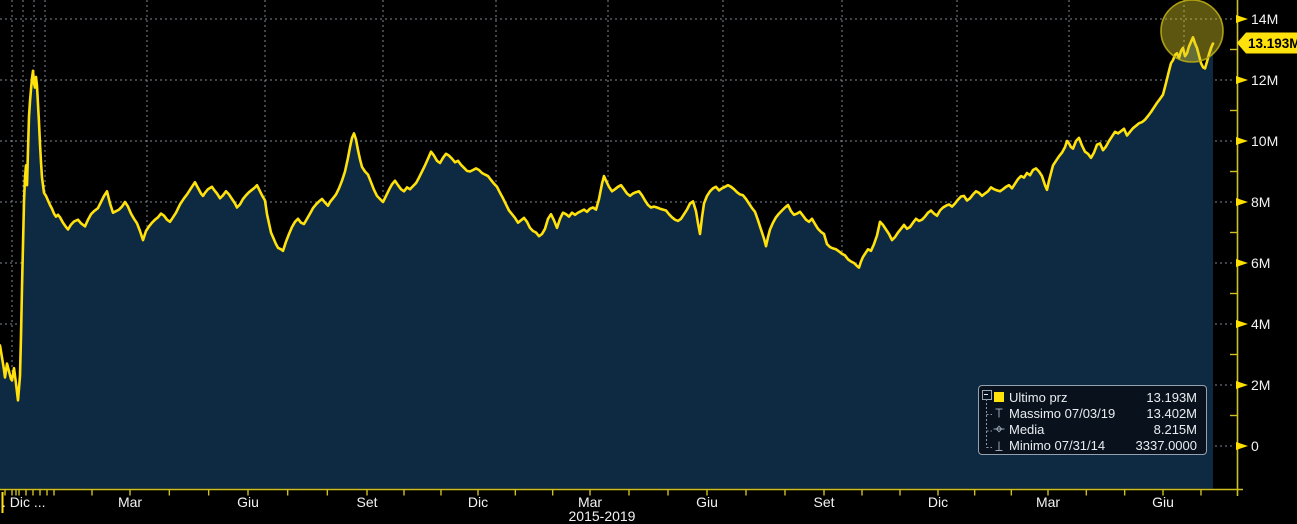  What do you see at coordinates (1062, 413) in the screenshot?
I see `legend-label: Massimo 07/03/19` at bounding box center [1062, 413].